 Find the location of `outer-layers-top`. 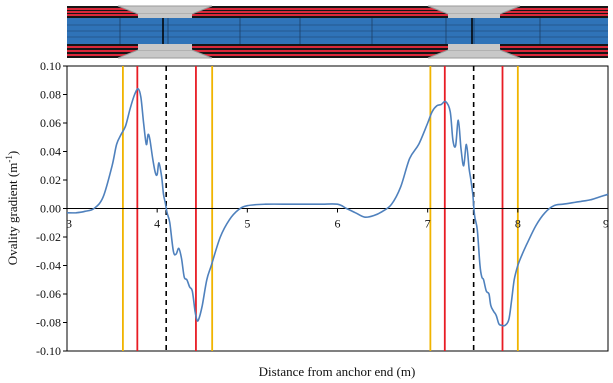

outer-layers-top is located at coordinates (337, 12).